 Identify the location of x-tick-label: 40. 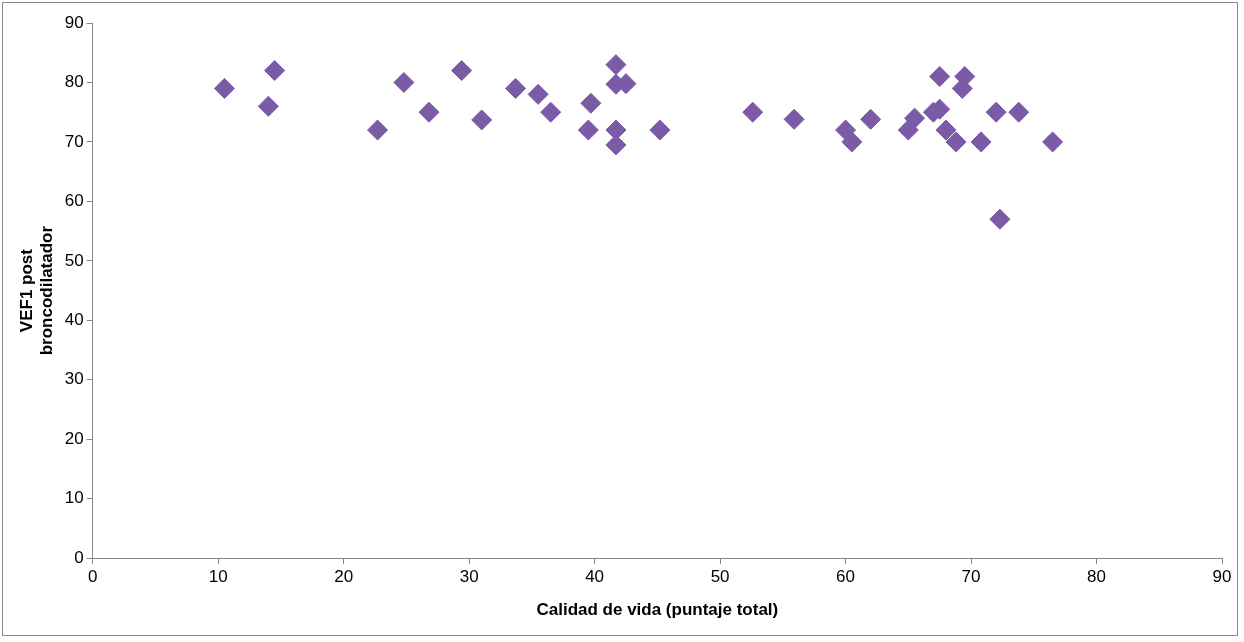
(595, 577).